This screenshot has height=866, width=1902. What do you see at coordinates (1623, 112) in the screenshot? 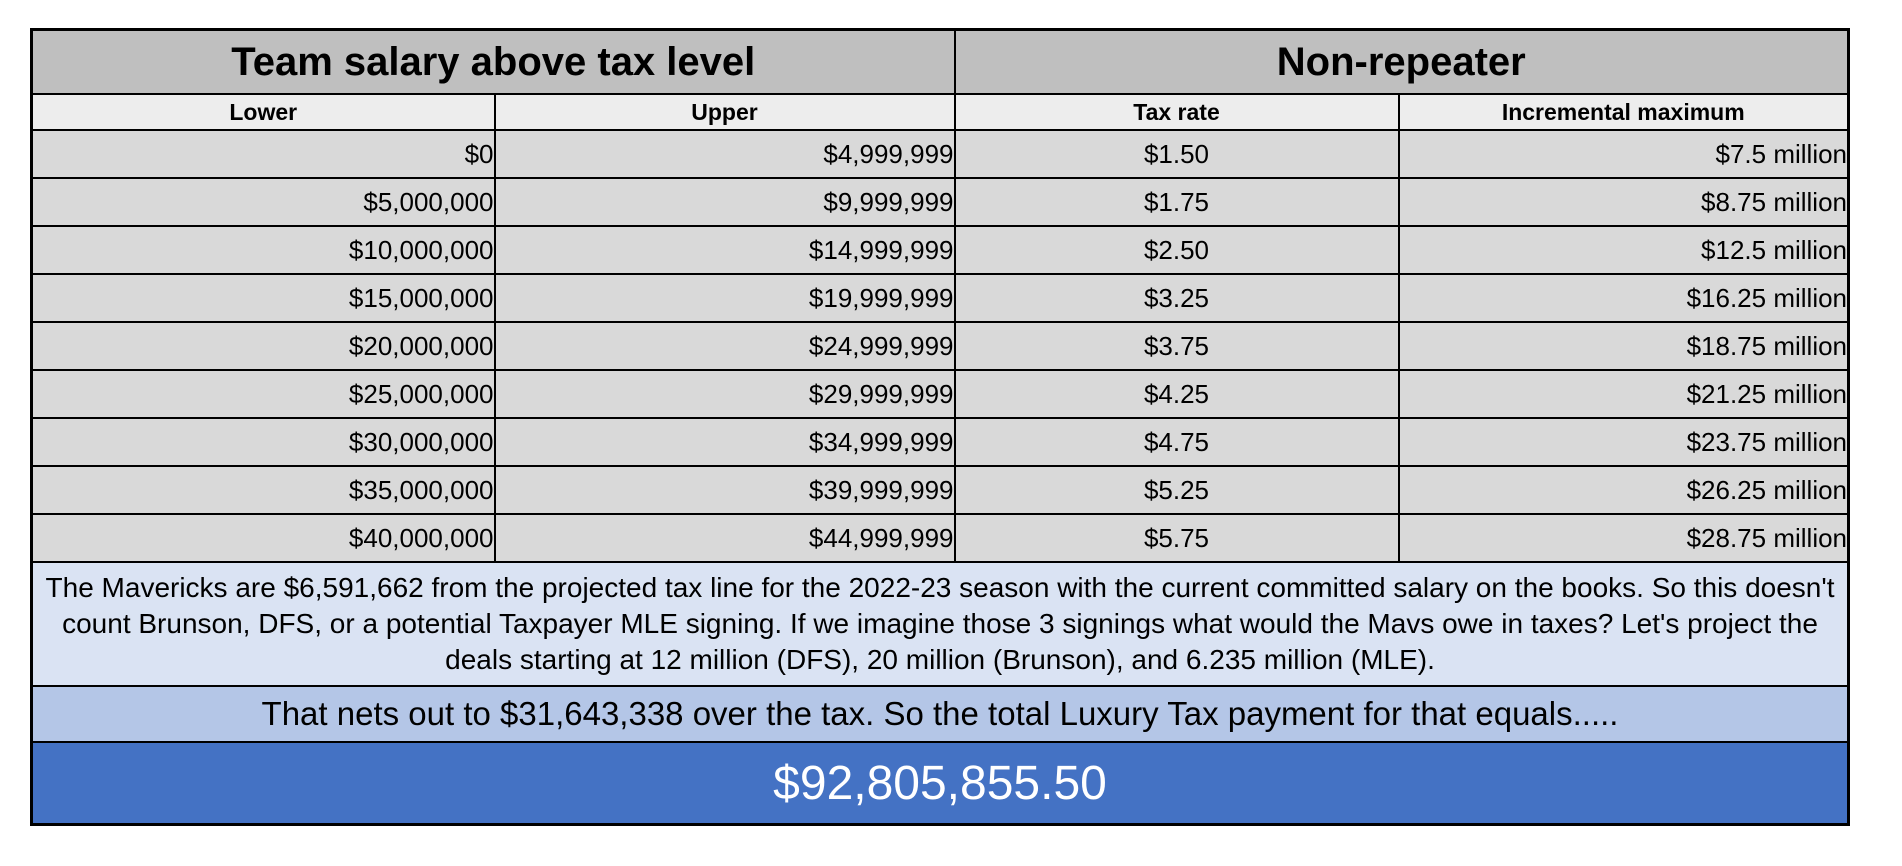
I see `column-header-incremental-maximum: Incremental maximum` at bounding box center [1623, 112].